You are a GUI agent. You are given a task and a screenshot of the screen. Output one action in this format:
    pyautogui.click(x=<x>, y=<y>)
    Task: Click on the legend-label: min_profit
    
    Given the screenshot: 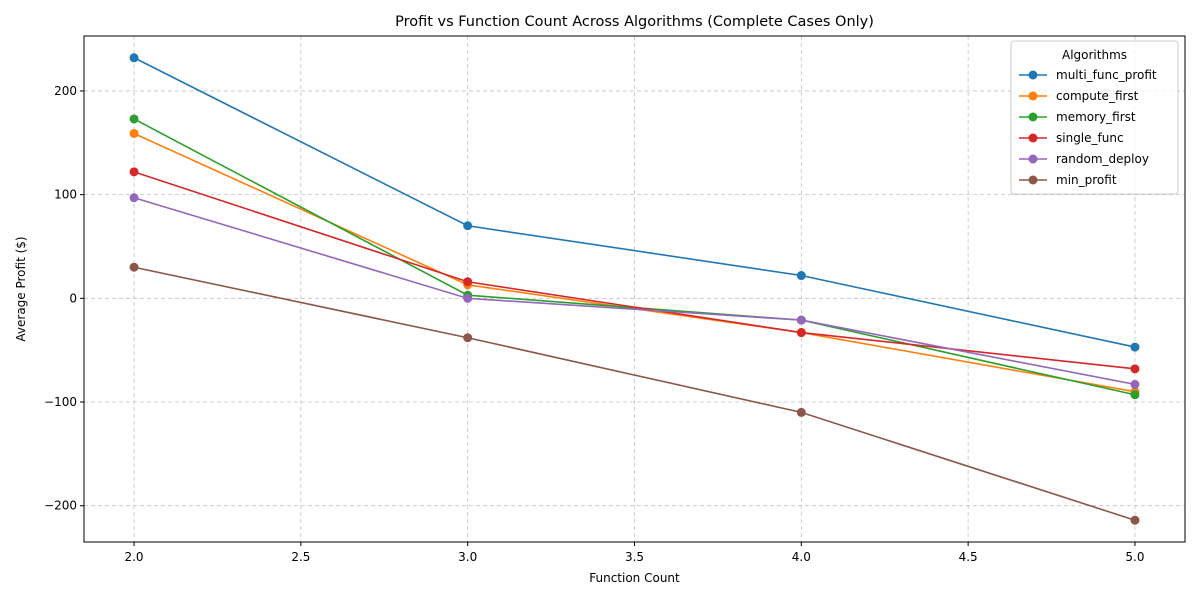 What is the action you would take?
    pyautogui.click(x=1086, y=180)
    